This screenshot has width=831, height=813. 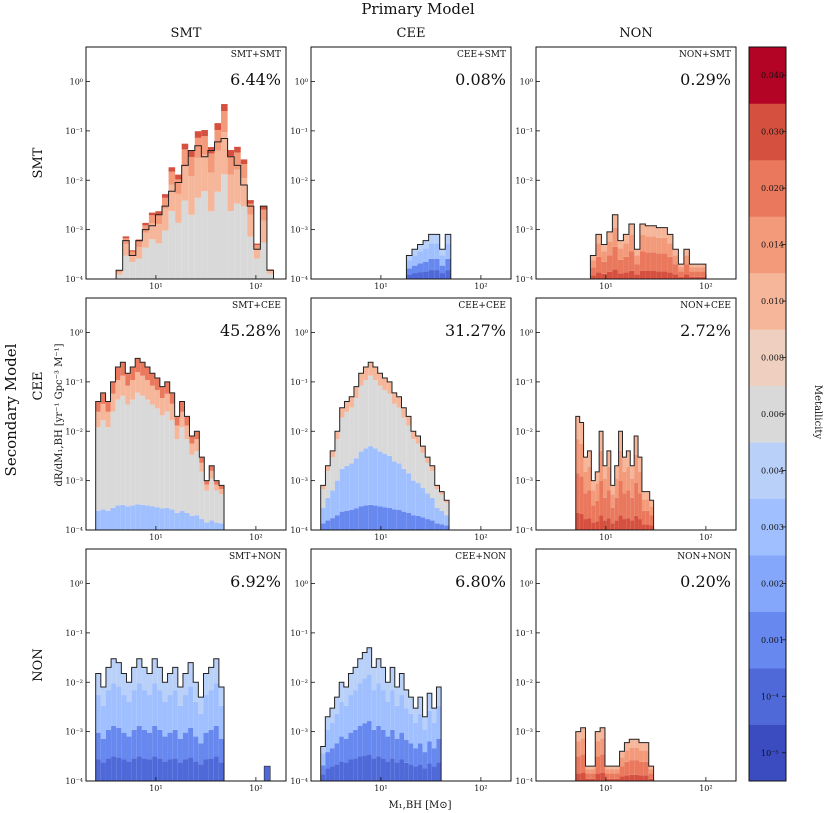 What do you see at coordinates (480, 537) in the screenshot?
I see `x-tick-label: 10²` at bounding box center [480, 537].